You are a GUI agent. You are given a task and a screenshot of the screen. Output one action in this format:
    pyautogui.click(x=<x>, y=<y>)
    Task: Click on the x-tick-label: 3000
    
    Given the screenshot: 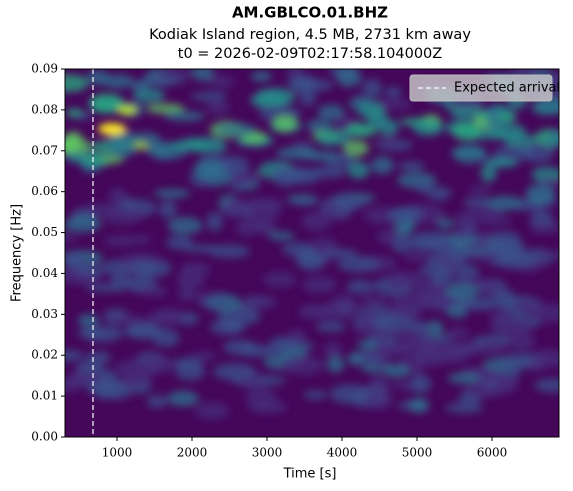 What is the action you would take?
    pyautogui.click(x=267, y=453)
    